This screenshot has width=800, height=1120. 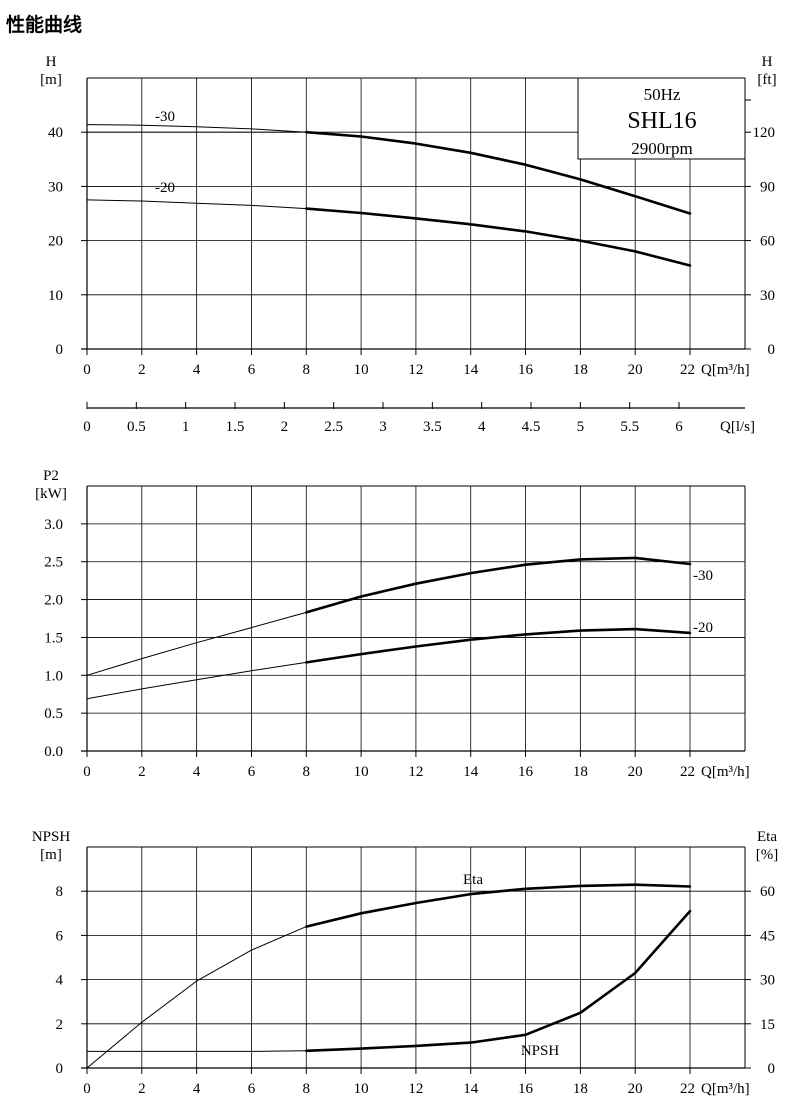 What do you see at coordinates (767, 936) in the screenshot?
I see `chart2-y2tick-label: 45` at bounding box center [767, 936].